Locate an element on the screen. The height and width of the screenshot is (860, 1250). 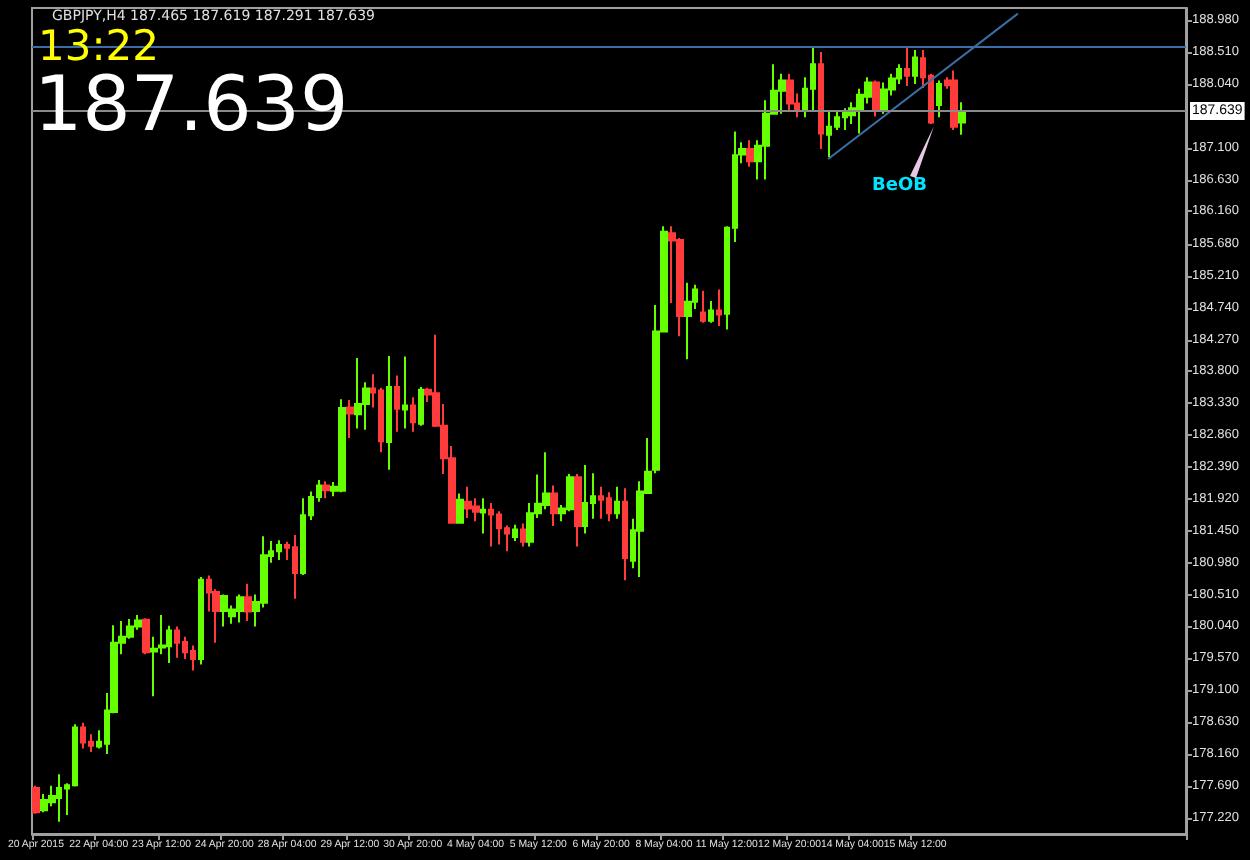
annotation: 187.639 is located at coordinates (191, 104).